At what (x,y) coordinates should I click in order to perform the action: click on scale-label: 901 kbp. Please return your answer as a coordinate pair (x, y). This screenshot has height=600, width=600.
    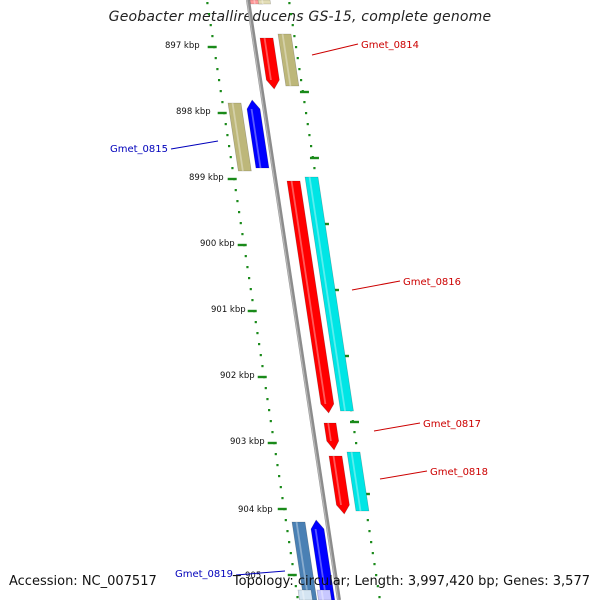
    Looking at the image, I should click on (228, 310).